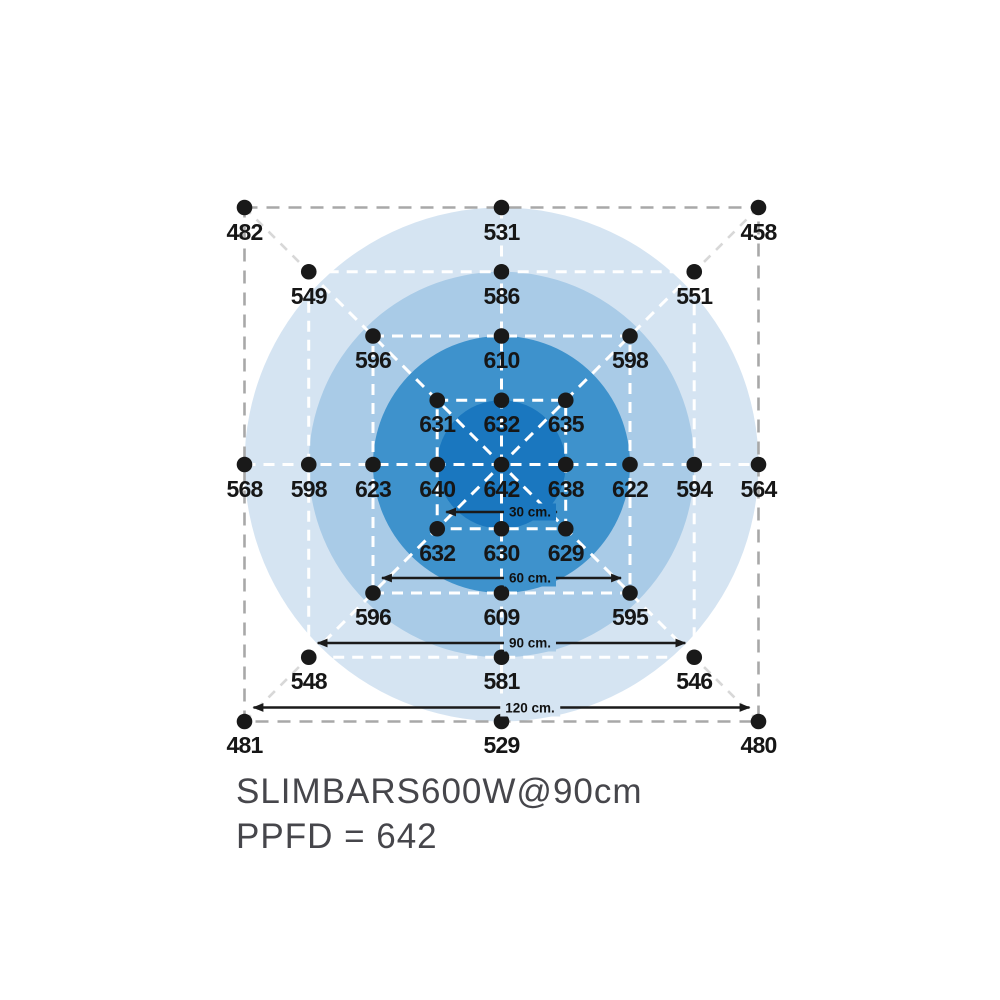  Describe the element at coordinates (337, 836) in the screenshot. I see `chart-ppfd-subtitle: PPFD = 642` at that location.